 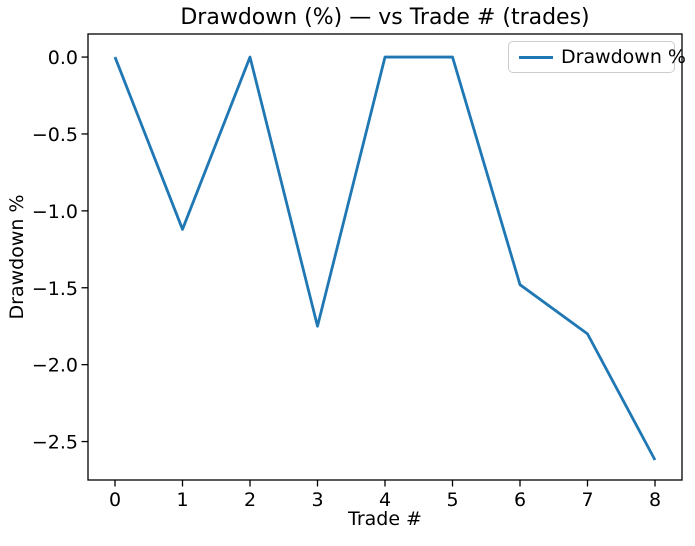 I want to click on x-tick-label: 1, so click(x=182, y=500).